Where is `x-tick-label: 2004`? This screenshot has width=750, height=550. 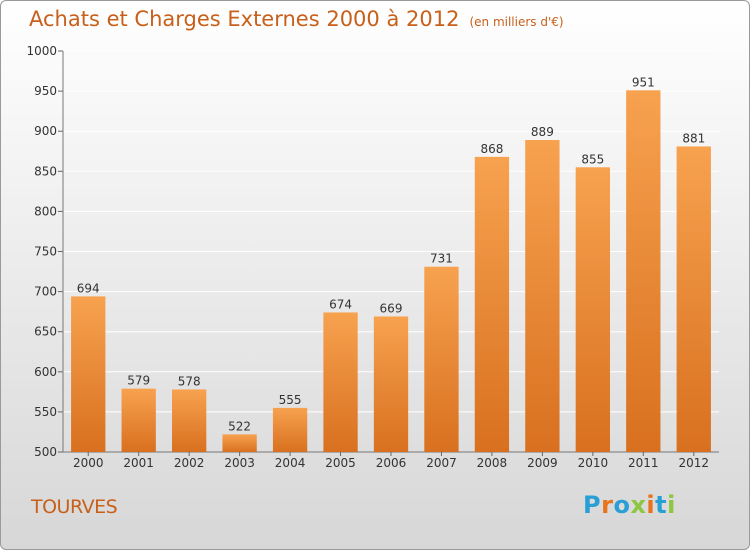
x-tick-label: 2004 is located at coordinates (290, 463).